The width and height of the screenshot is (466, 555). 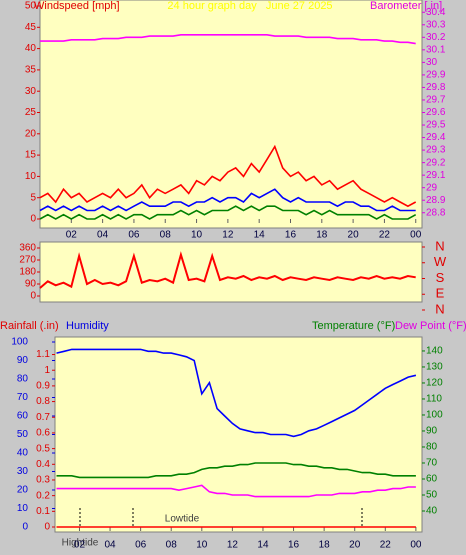 I want to click on y2-tick-label: 30.2, so click(x=436, y=37).